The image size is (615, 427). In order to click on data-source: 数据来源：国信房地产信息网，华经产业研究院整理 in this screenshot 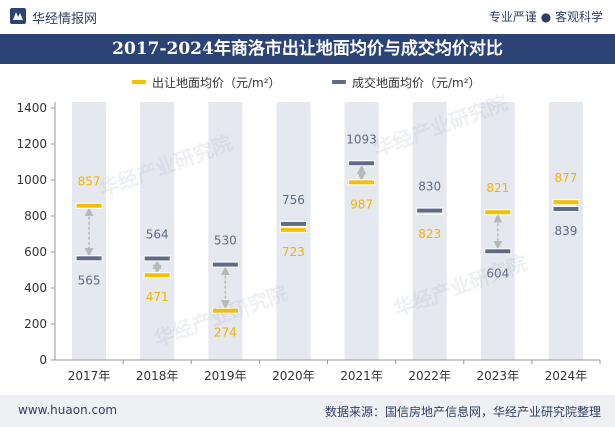, I will do `click(462, 412)`.